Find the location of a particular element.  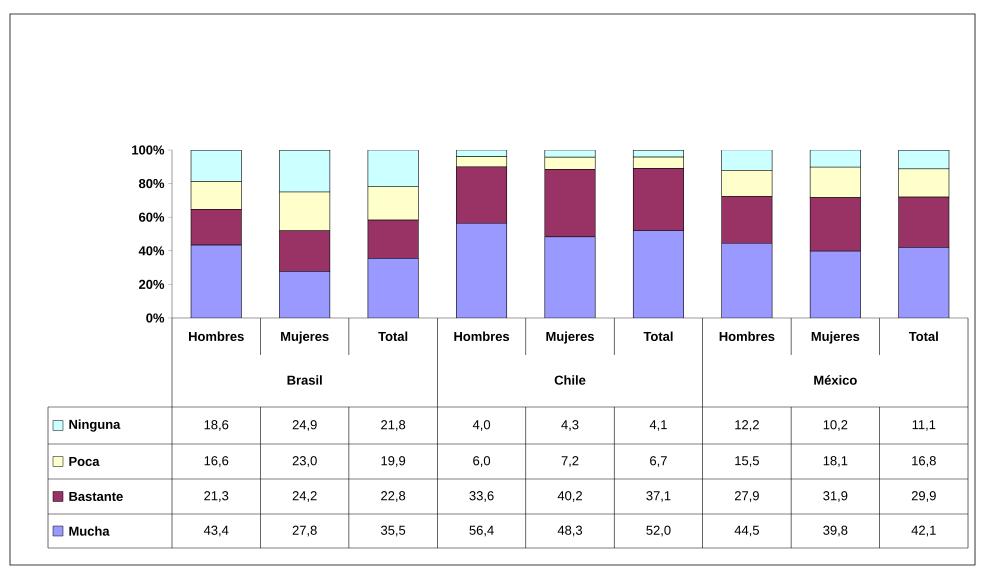

data-label: 10,2 is located at coordinates (836, 425).